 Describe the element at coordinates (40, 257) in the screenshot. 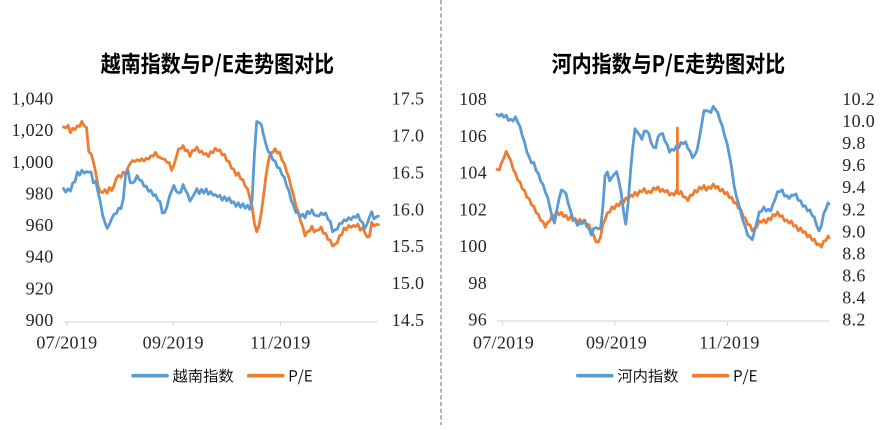

I see `svg-text: 940` at that location.